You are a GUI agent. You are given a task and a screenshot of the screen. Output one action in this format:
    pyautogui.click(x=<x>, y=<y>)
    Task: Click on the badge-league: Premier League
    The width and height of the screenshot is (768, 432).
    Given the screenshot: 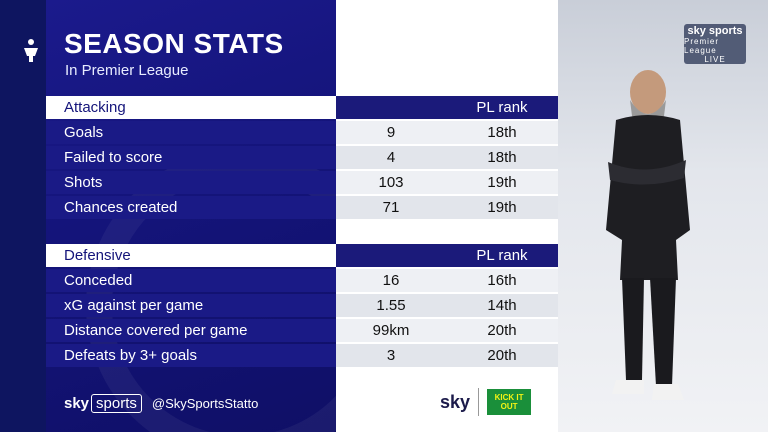 What is the action you would take?
    pyautogui.click(x=702, y=45)
    